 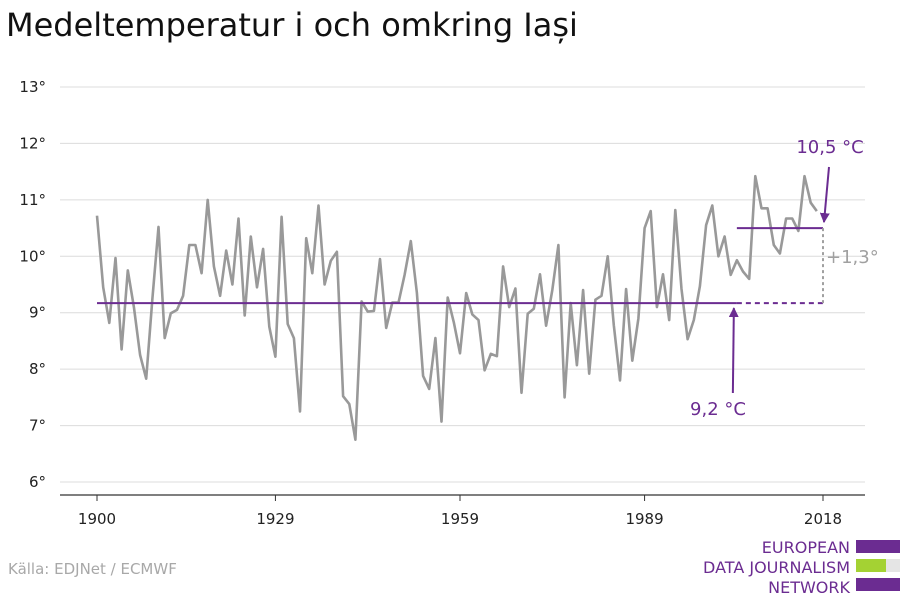 I want to click on y-tick-label-10: 10°, so click(x=32, y=256).